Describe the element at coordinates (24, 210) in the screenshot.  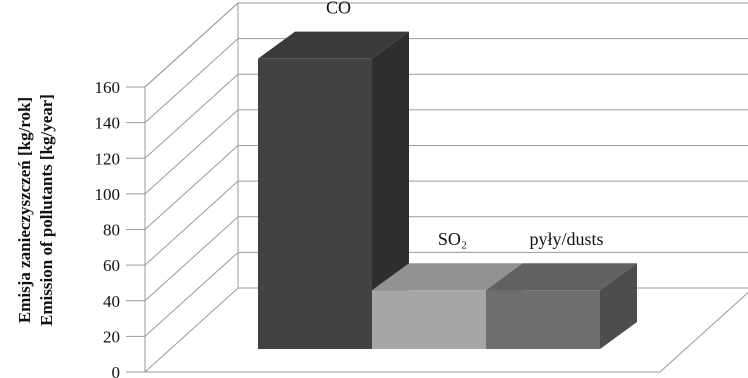
I see `y-axis-title-line-1: Emisja zanieczyszczeń [kg/rok]` at that location.